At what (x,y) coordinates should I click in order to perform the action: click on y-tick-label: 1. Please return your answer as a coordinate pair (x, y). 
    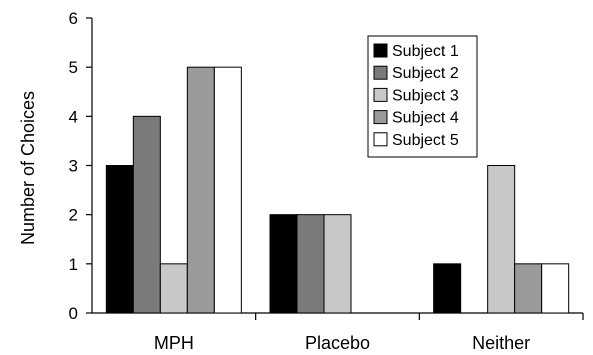
    Looking at the image, I should click on (73, 264).